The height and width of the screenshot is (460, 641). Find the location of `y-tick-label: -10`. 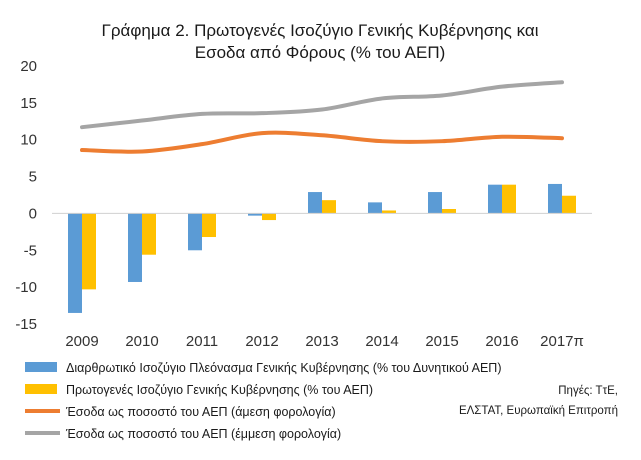

y-tick-label: -10 is located at coordinates (26, 287).